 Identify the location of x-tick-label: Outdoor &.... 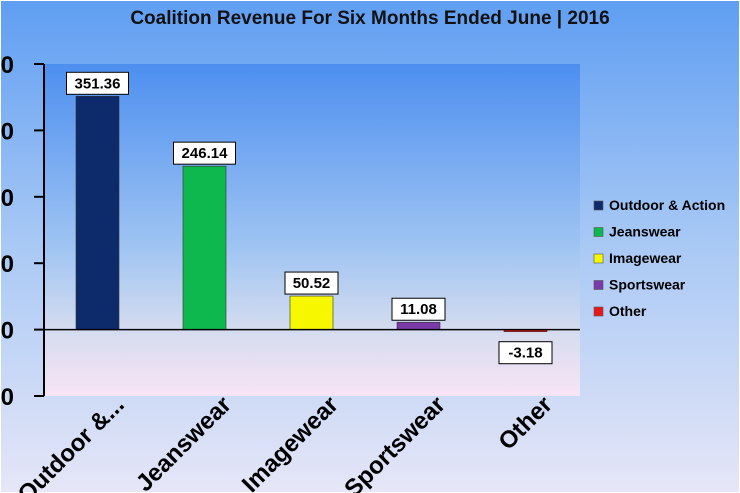
(71, 442).